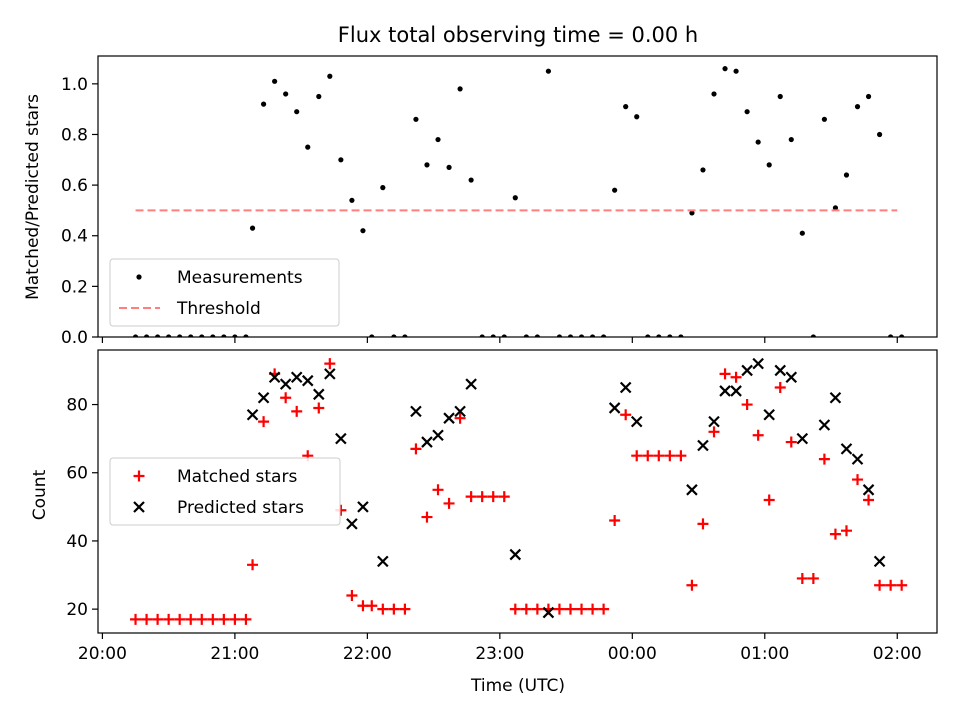  Describe the element at coordinates (240, 508) in the screenshot. I see `legend-label: Predicted stars` at that location.